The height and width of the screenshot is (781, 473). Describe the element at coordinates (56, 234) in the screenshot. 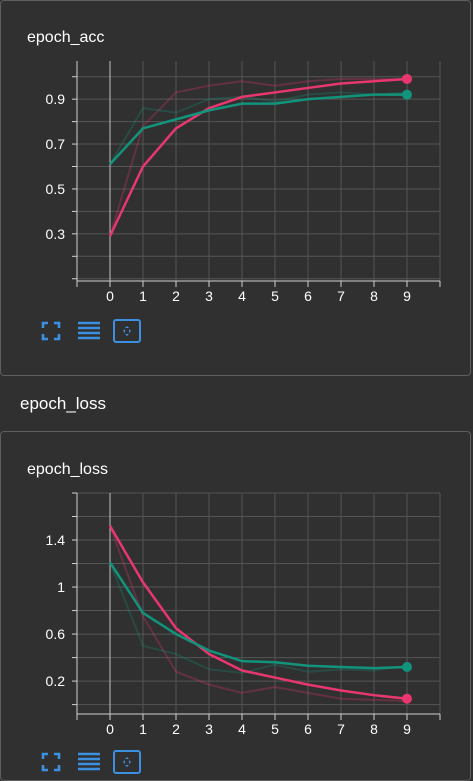

I see `y-tick-label: 0.3` at that location.